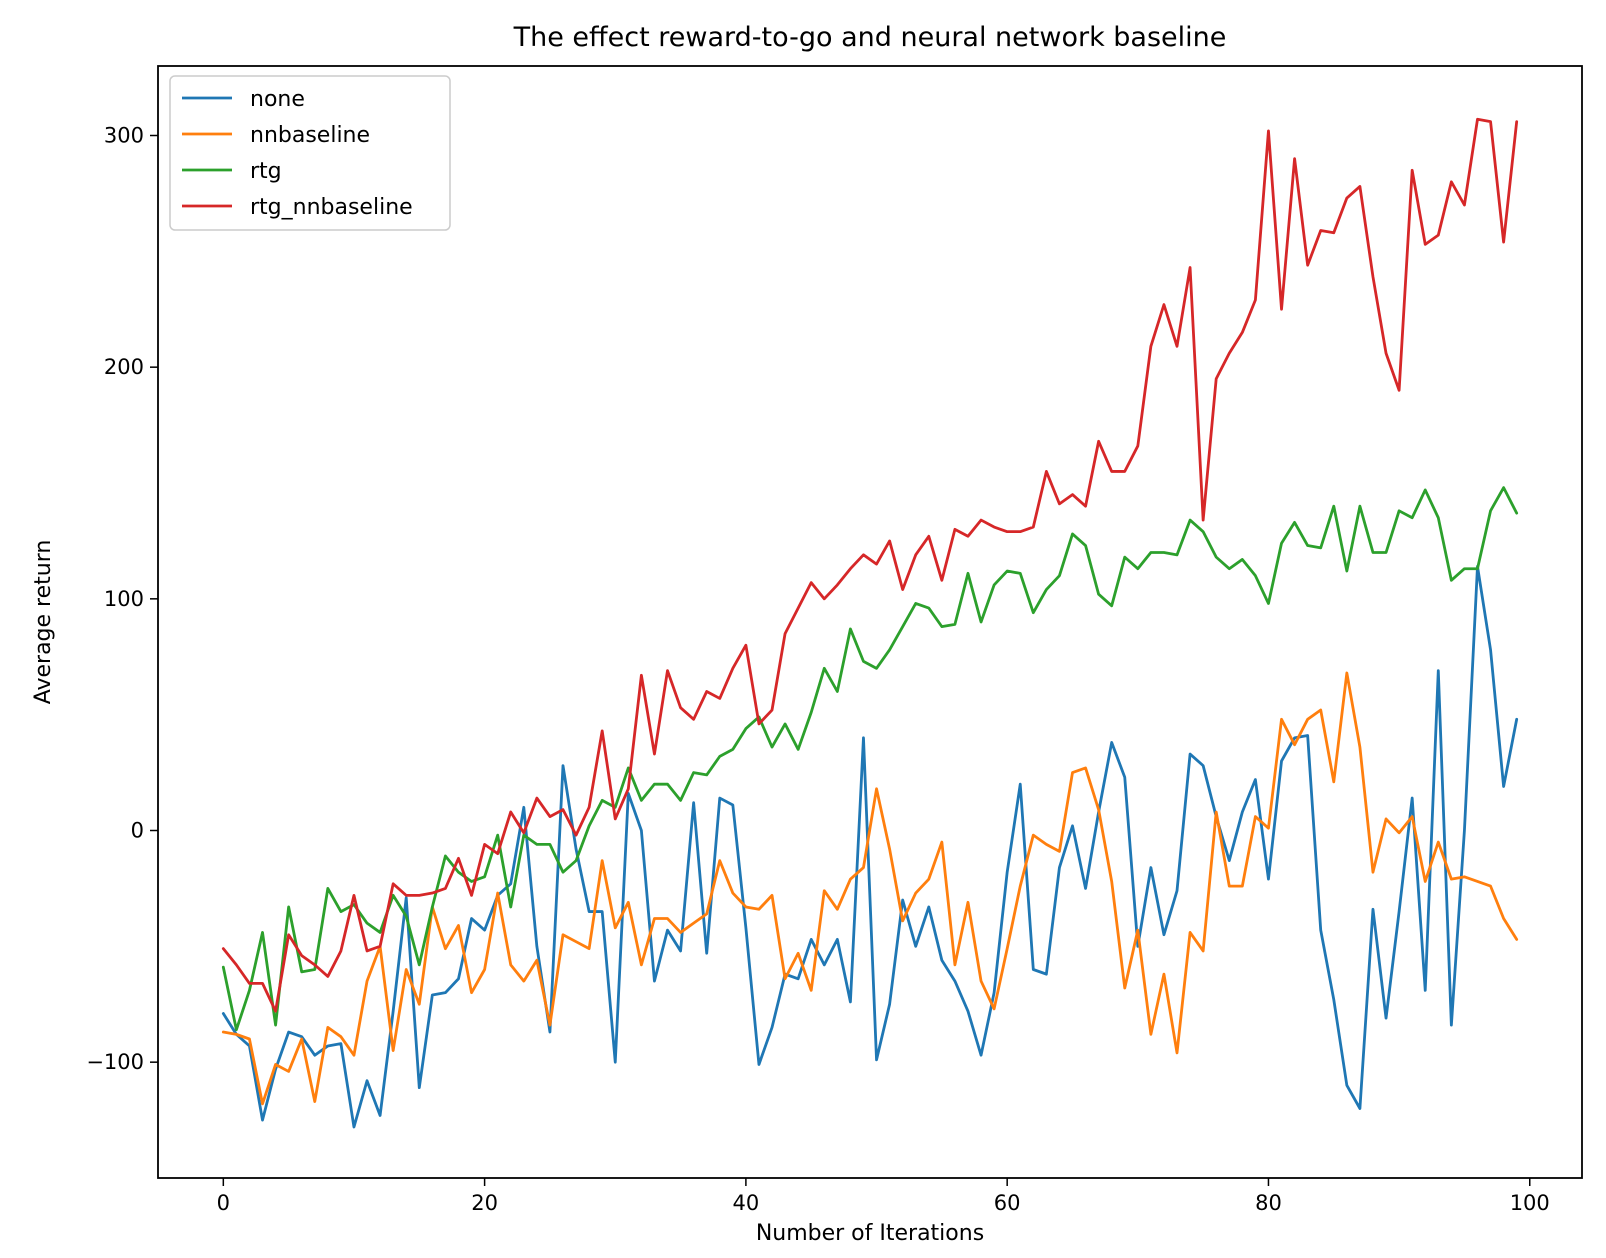  Describe the element at coordinates (115, 1062) in the screenshot. I see `y-tick-label: −100` at that location.